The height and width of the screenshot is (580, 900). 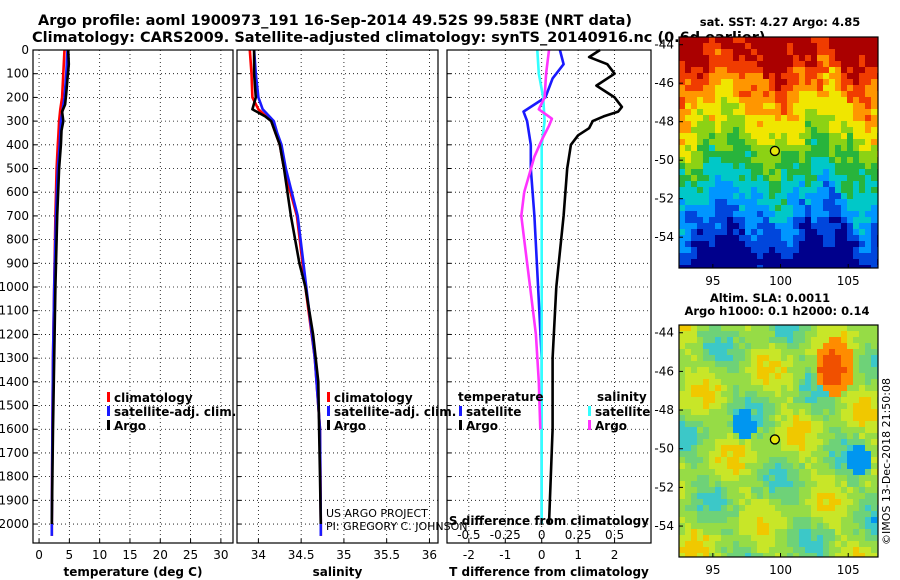 I want to click on depth-tick-label: 500, so click(x=17, y=169).